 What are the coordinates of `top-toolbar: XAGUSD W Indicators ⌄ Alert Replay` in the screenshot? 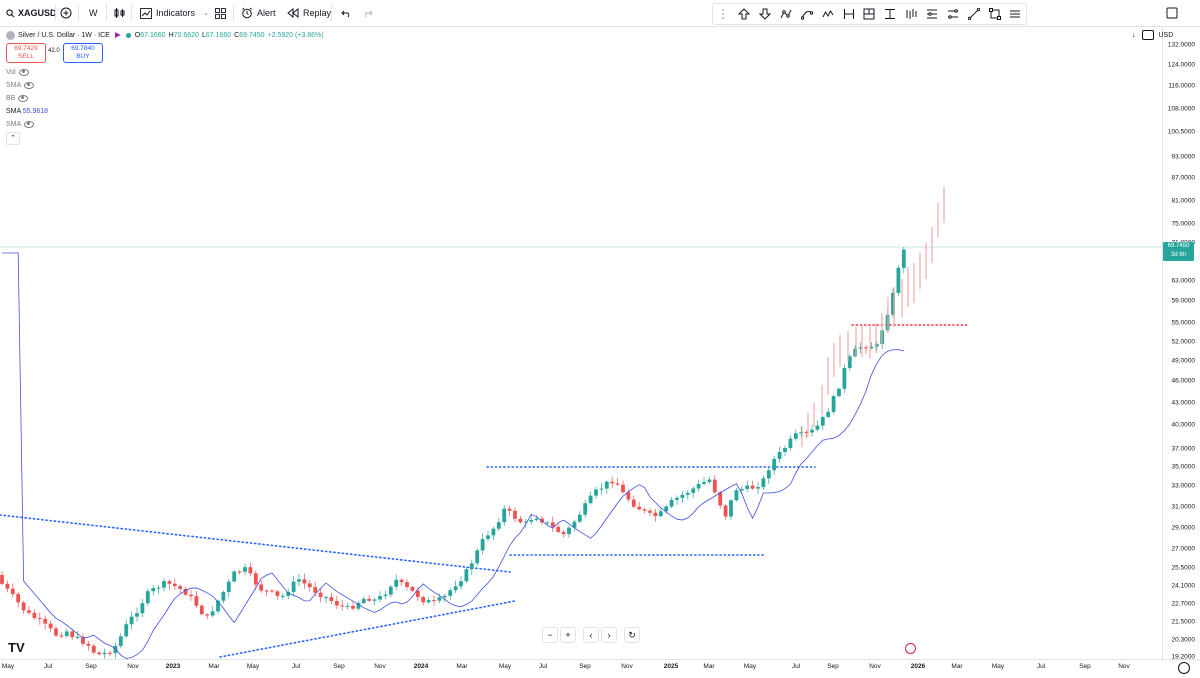 It's located at (600, 13).